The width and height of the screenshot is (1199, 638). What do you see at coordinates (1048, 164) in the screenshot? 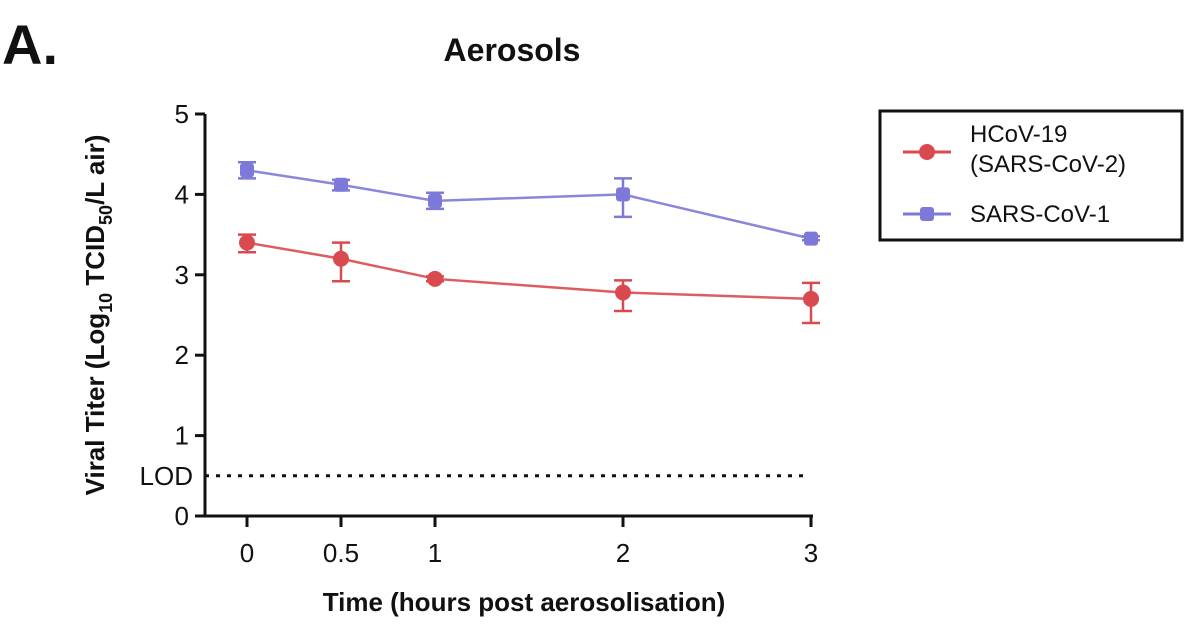
I see `legend-label: (SARS-CoV-2)` at bounding box center [1048, 164].